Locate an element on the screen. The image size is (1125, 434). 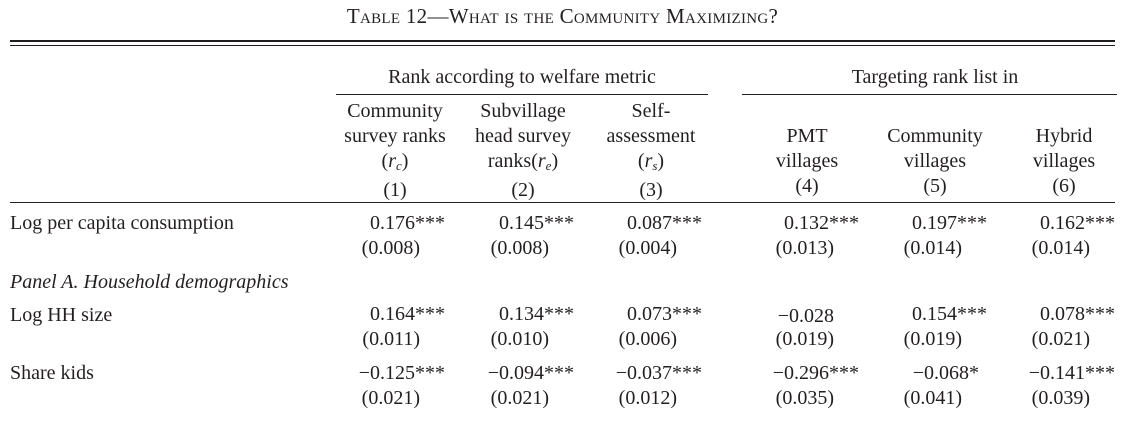
column-number: (3) is located at coordinates (651, 190).